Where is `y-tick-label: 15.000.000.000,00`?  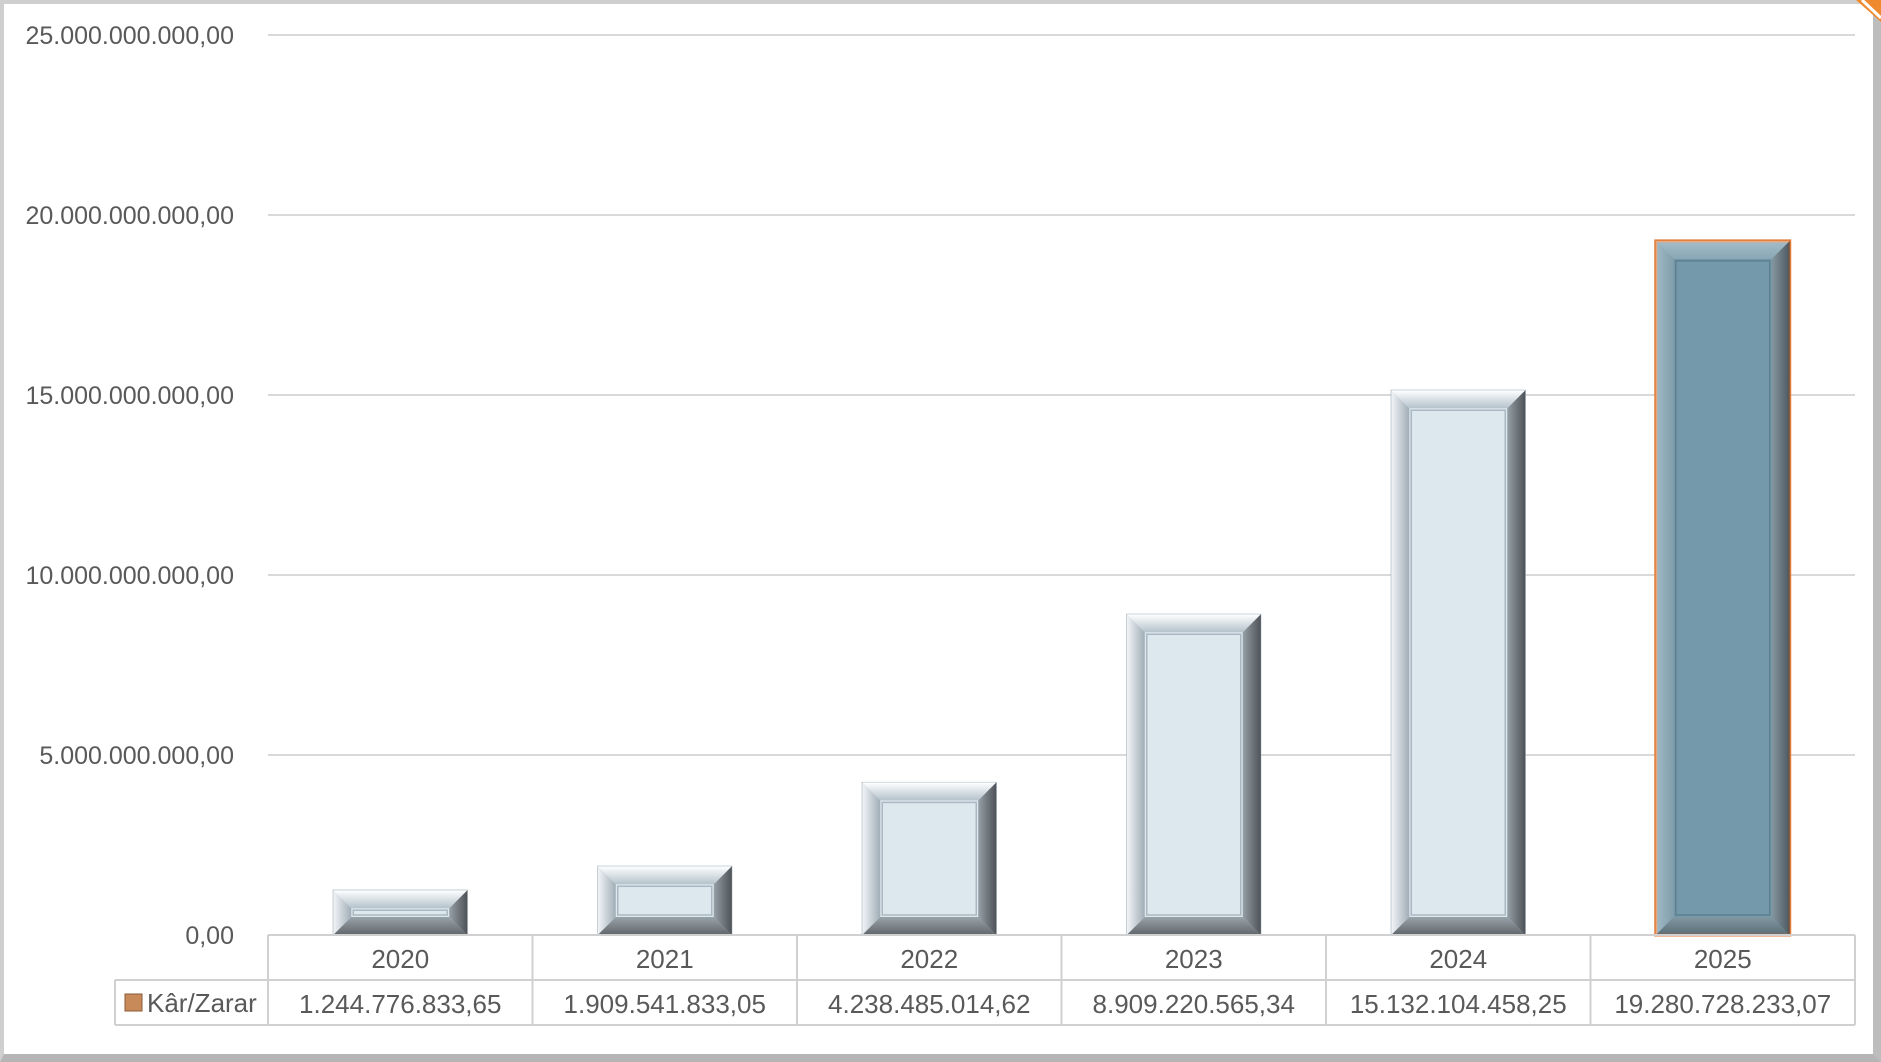
y-tick-label: 15.000.000.000,00 is located at coordinates (129, 396).